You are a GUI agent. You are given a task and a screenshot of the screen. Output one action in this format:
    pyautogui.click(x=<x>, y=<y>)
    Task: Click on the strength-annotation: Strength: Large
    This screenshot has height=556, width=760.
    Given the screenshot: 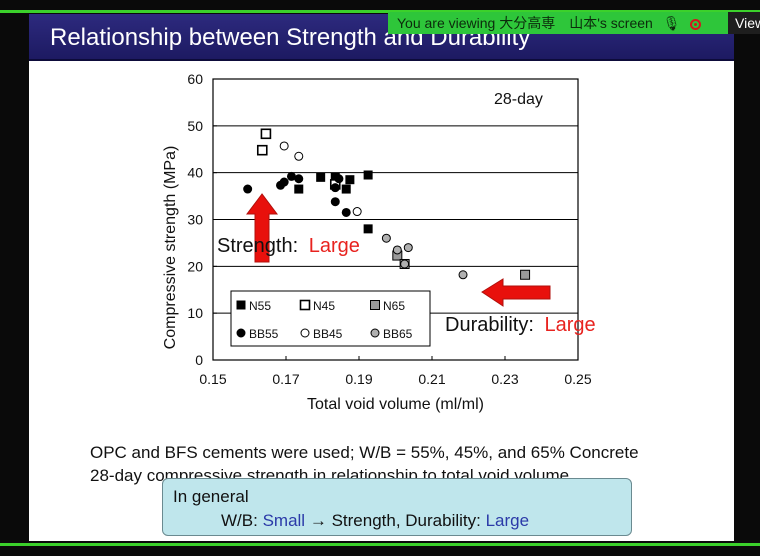 What is the action you would take?
    pyautogui.click(x=288, y=246)
    